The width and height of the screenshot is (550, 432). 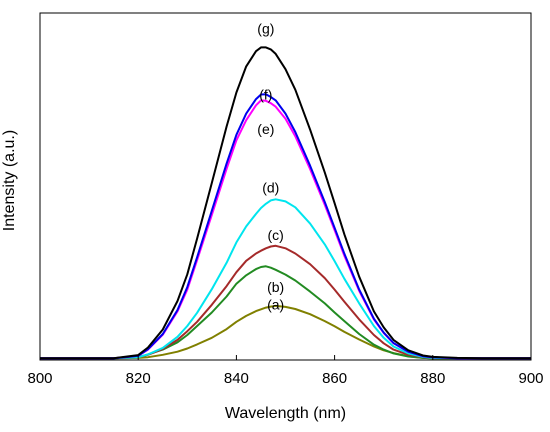 I want to click on x-axis-ticks: 800 820 840 860 880 900, so click(x=285, y=371).